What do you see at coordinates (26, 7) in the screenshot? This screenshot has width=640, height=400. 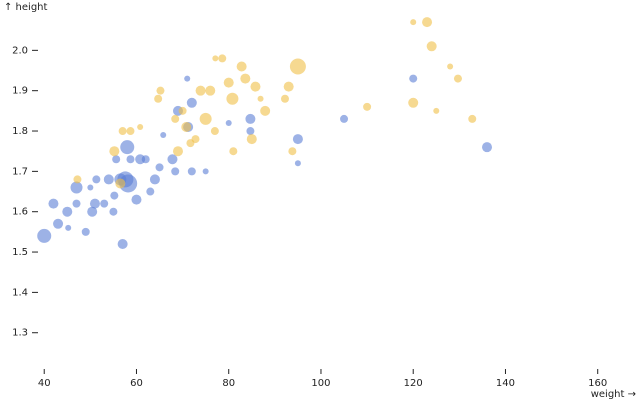 I see `y-axis-label: ↑ height` at bounding box center [26, 7].